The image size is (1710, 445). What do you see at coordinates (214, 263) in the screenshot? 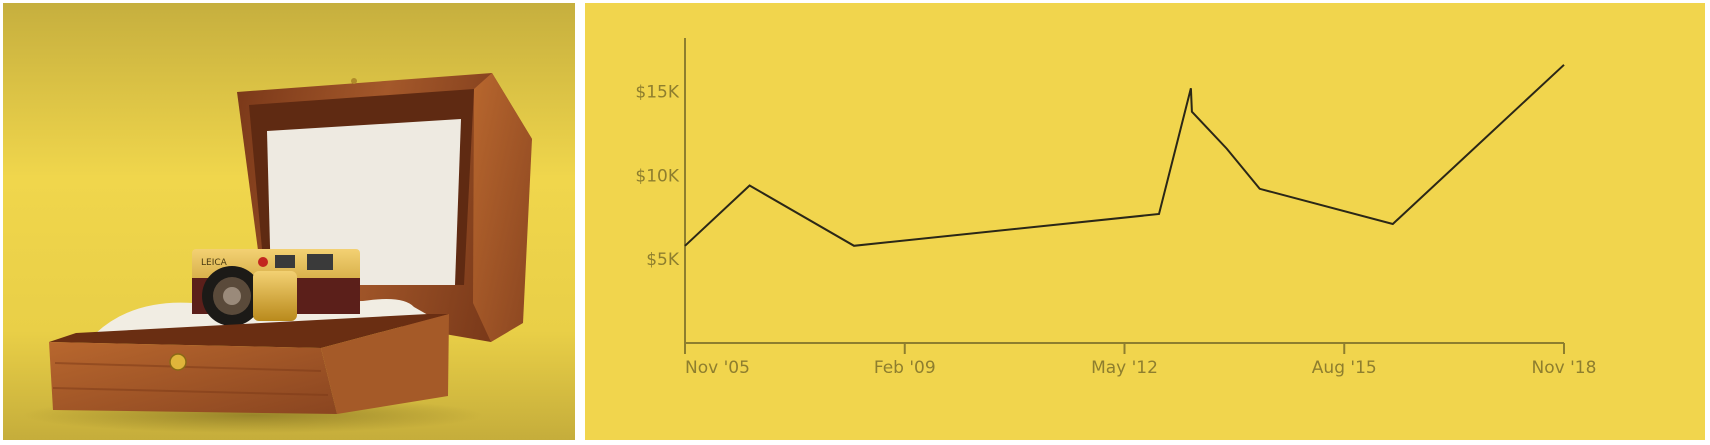
I see `svg-text: LEICA` at bounding box center [214, 263].